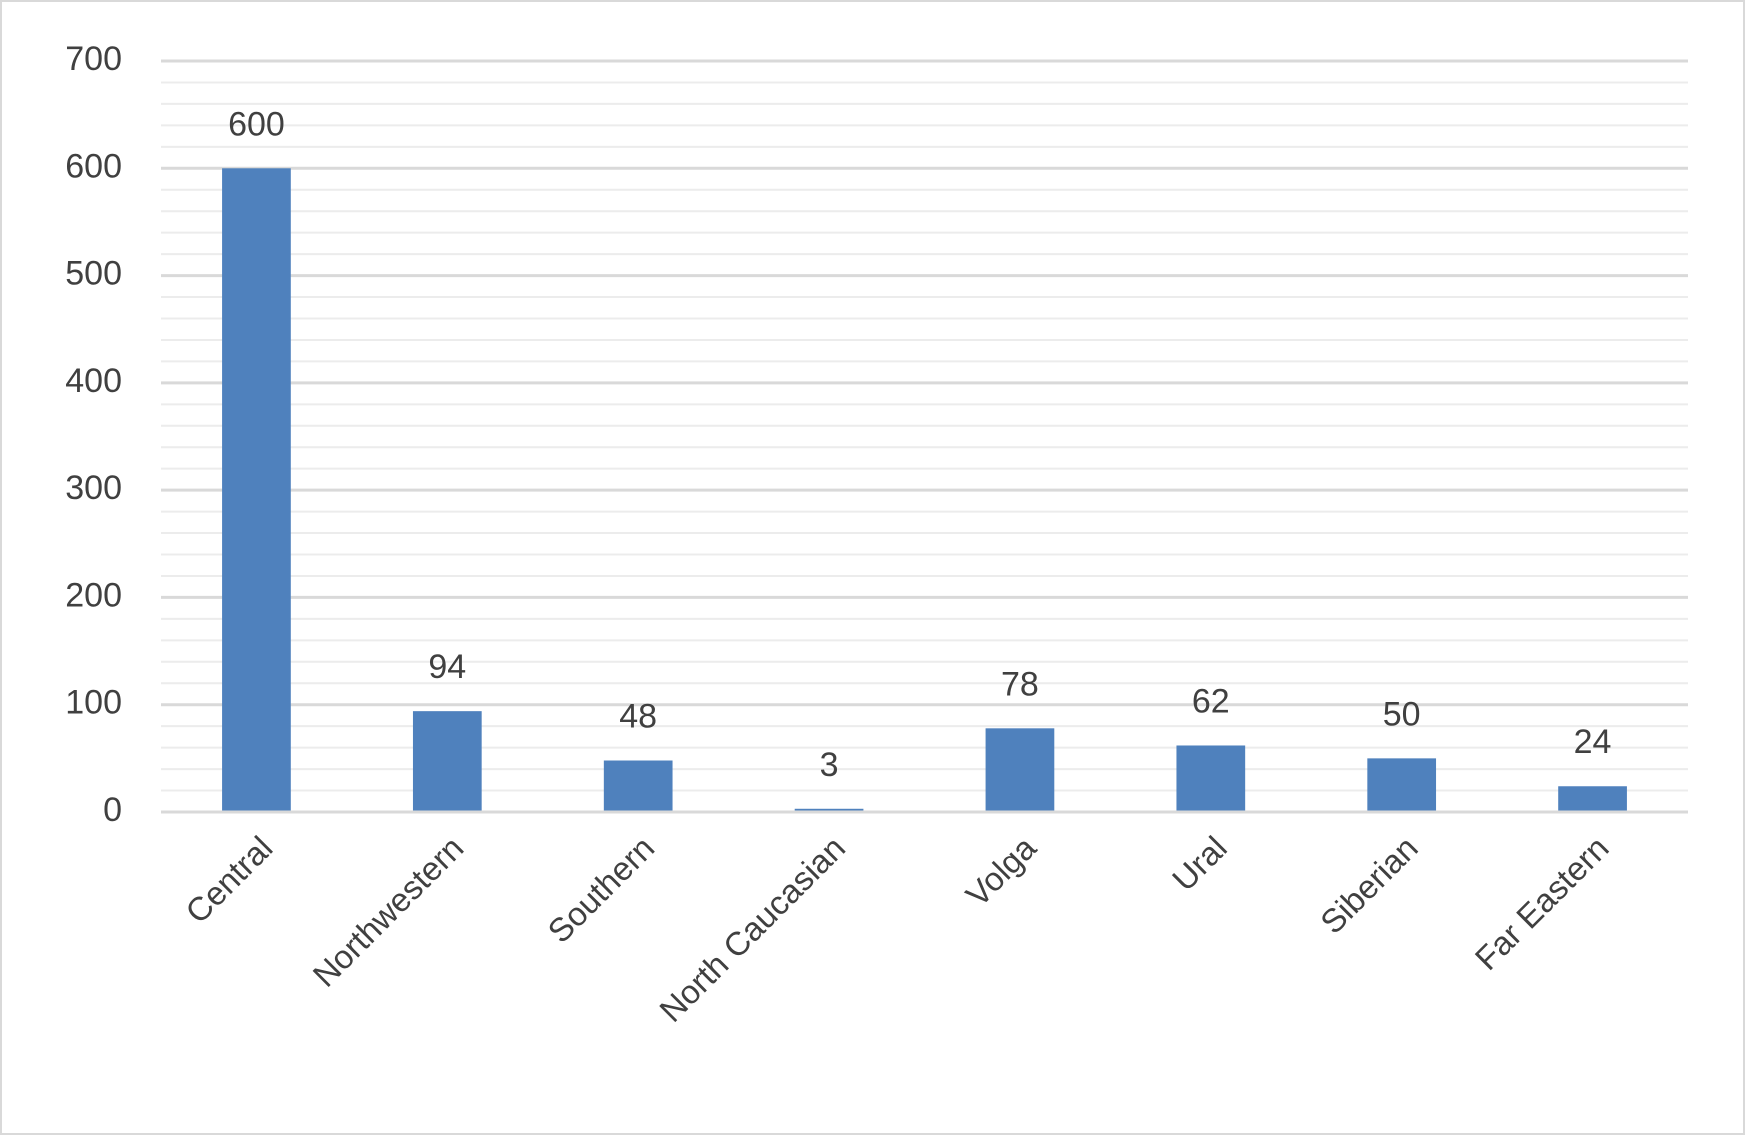 The height and width of the screenshot is (1135, 1745). I want to click on y-tick-label: 700, so click(93, 59).